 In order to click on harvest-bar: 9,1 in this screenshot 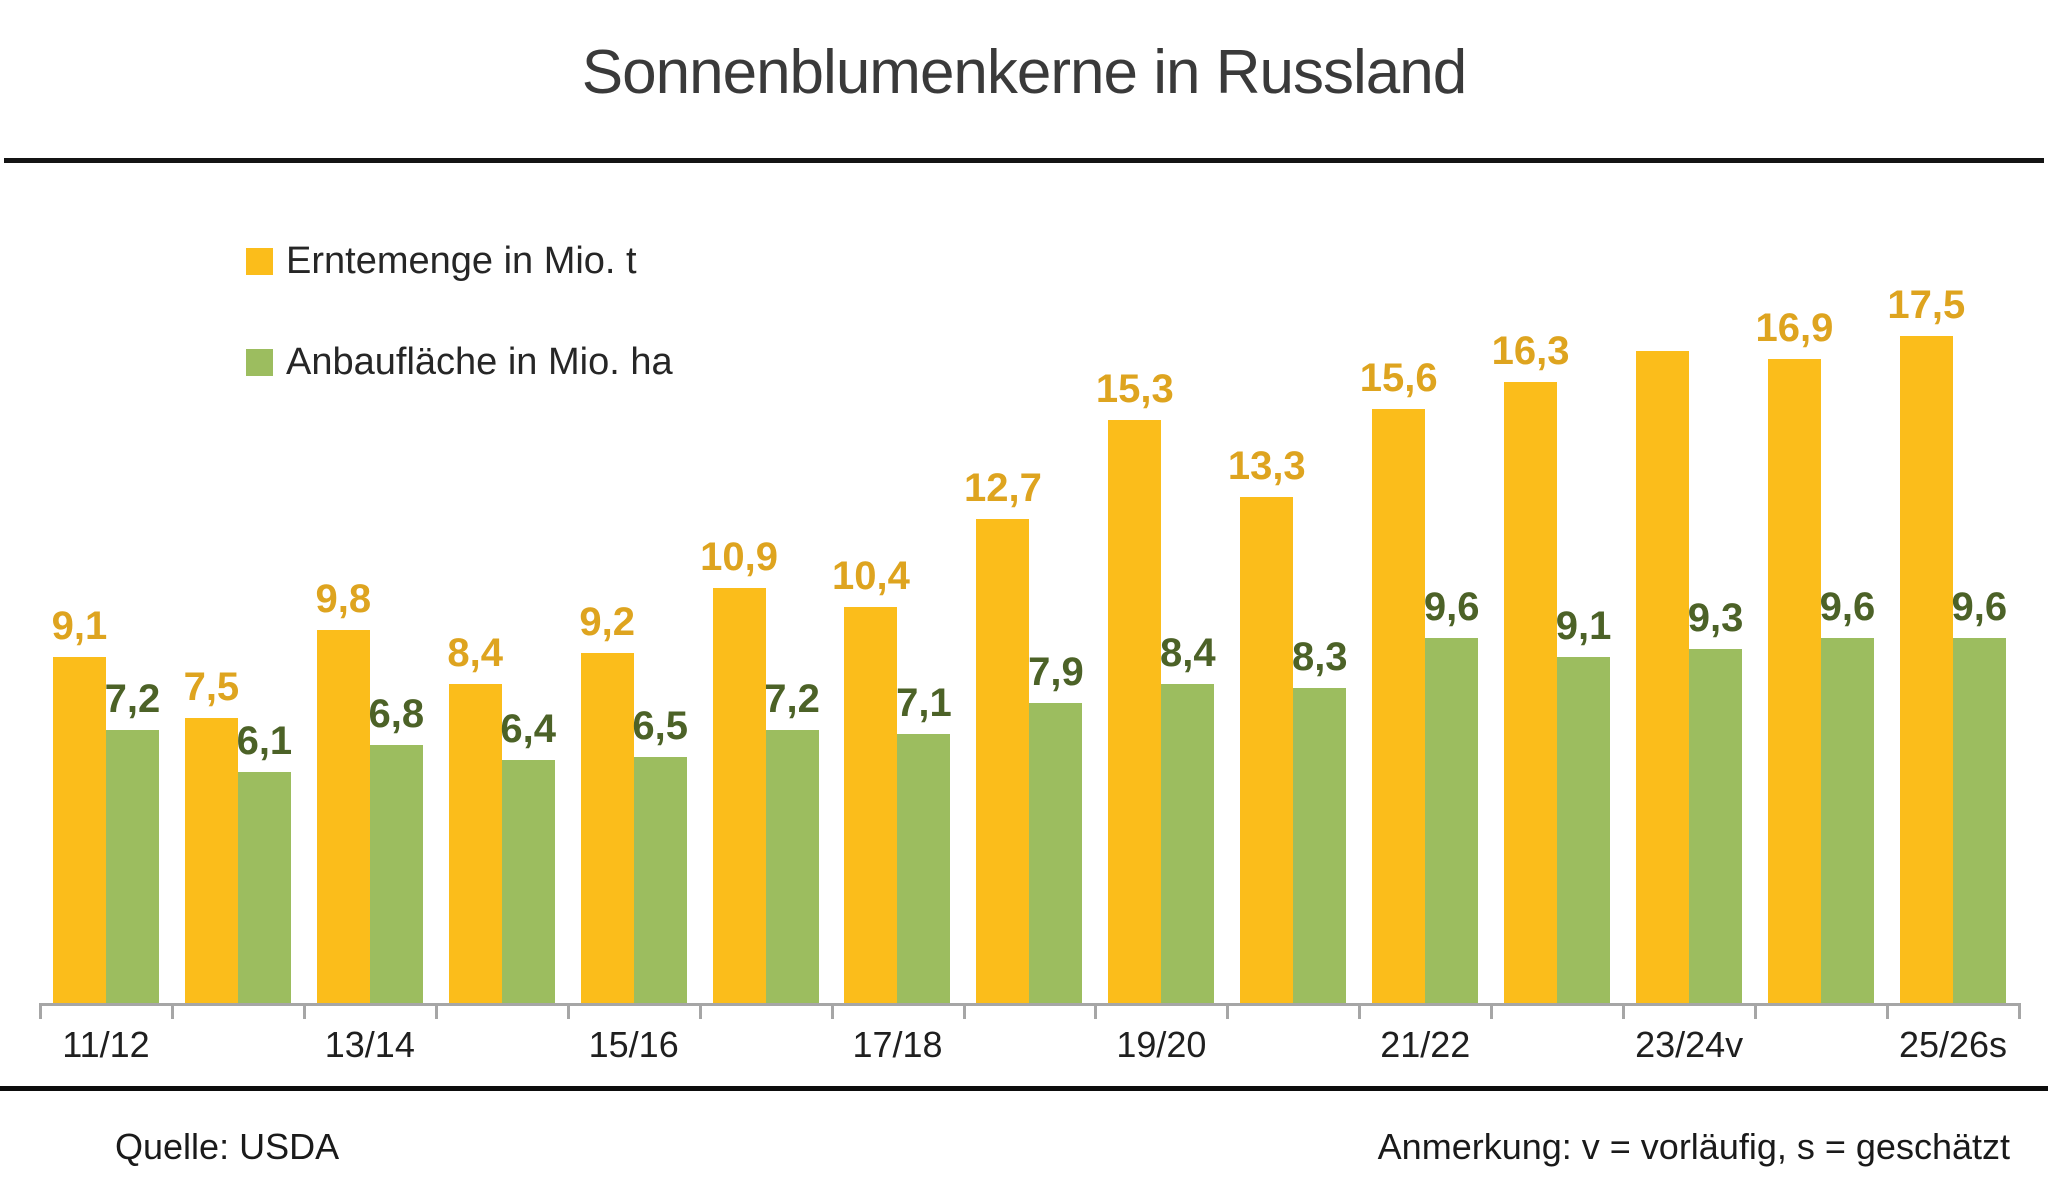, I will do `click(79, 804)`.